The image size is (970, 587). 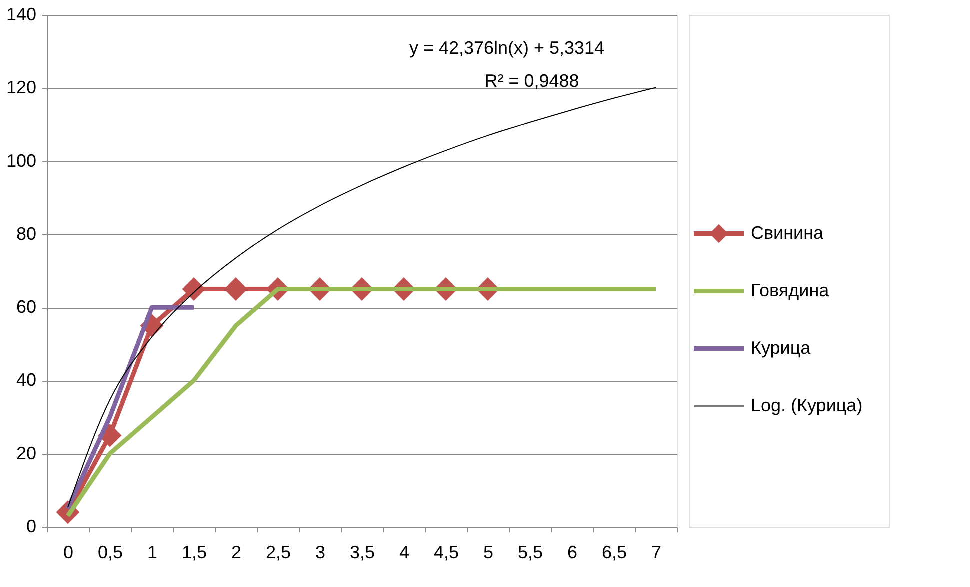 What do you see at coordinates (26, 307) in the screenshot?
I see `y-tick-label: 60` at bounding box center [26, 307].